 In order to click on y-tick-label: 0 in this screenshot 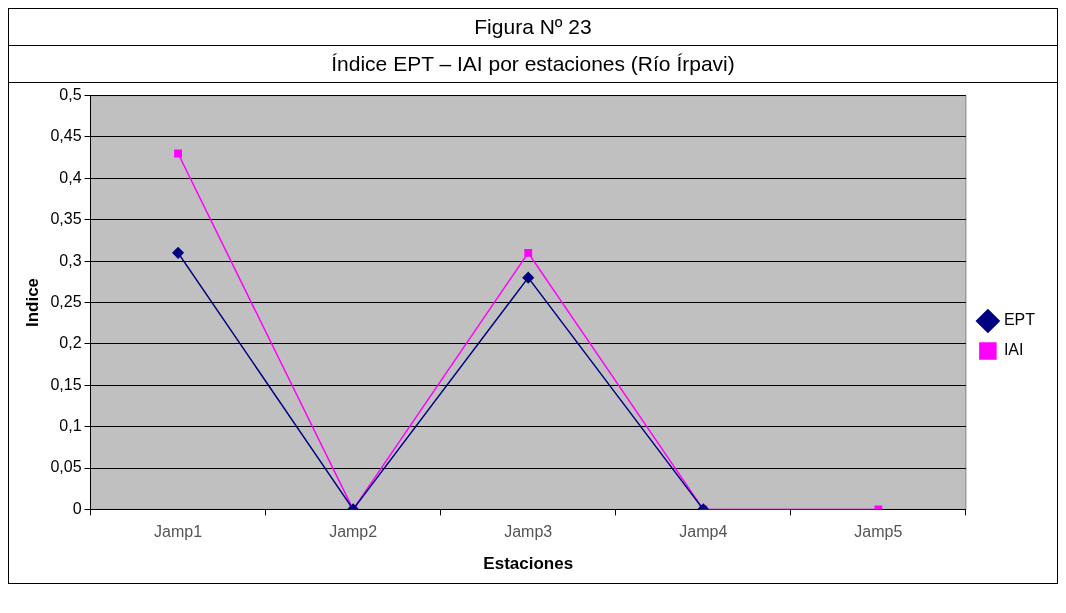, I will do `click(77, 508)`.